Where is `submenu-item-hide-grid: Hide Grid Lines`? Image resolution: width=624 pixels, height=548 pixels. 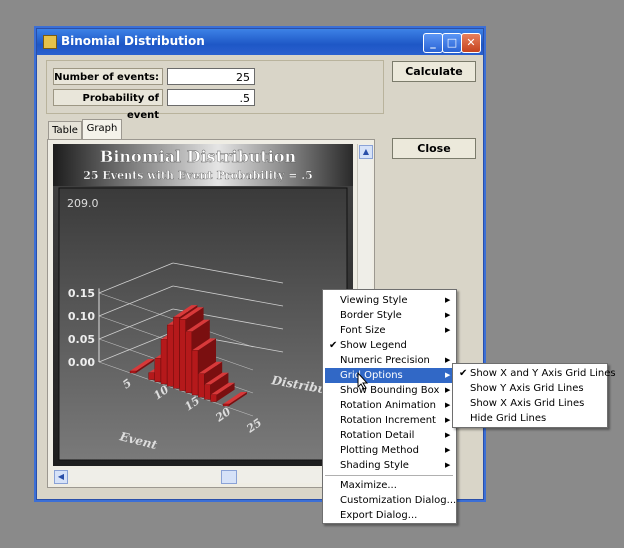
submenu-item-hide-grid: Hide Grid Lines is located at coordinates (530, 418).